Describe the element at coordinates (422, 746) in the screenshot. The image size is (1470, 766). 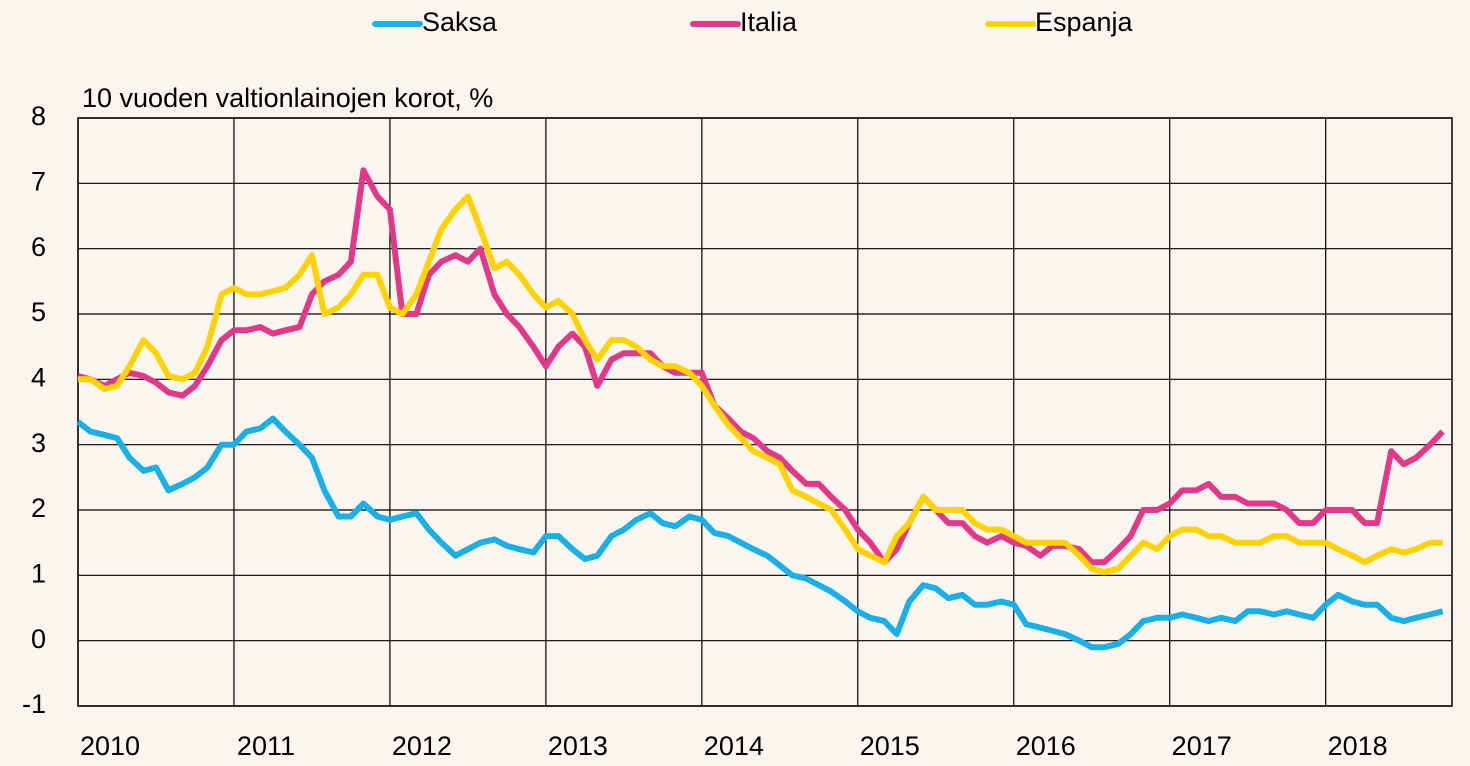
I see `x-tick-label: 2012` at that location.